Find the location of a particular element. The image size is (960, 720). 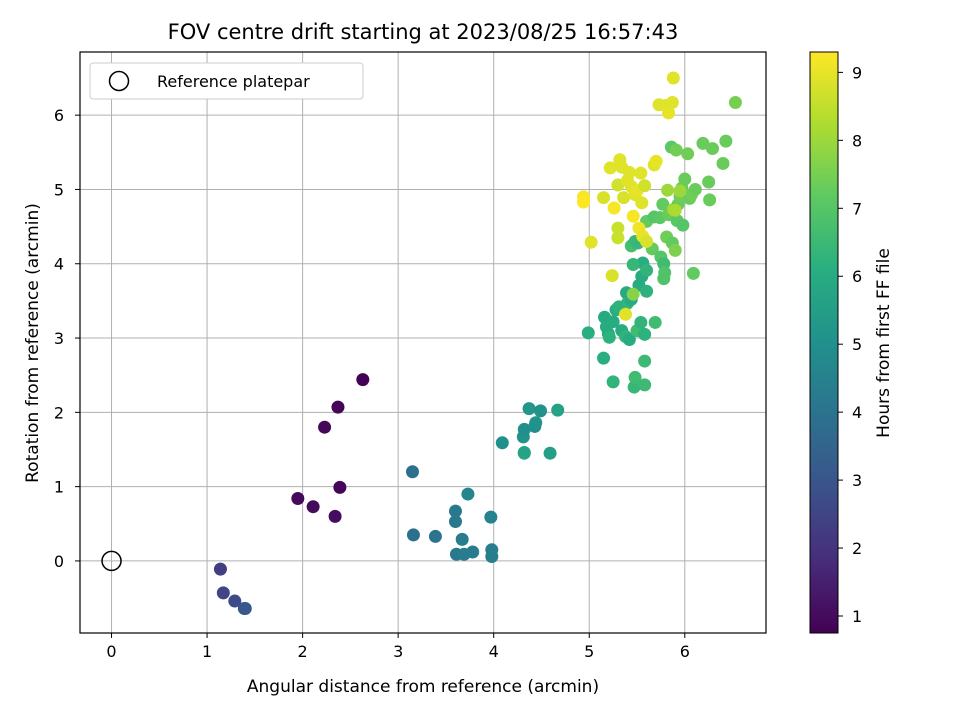

x-tick-label: 0 is located at coordinates (111, 651).